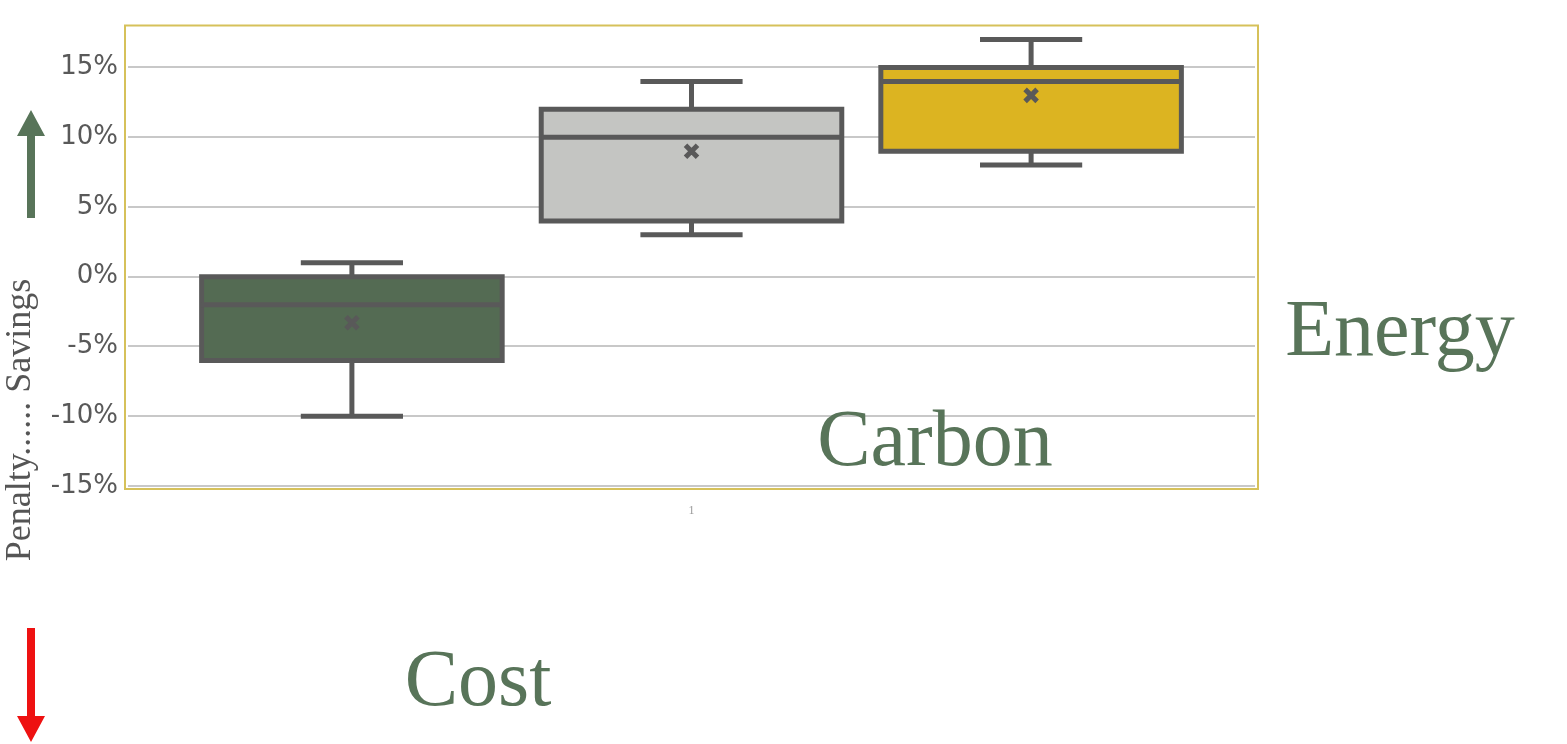  Describe the element at coordinates (478, 678) in the screenshot. I see `text: Cost` at that location.